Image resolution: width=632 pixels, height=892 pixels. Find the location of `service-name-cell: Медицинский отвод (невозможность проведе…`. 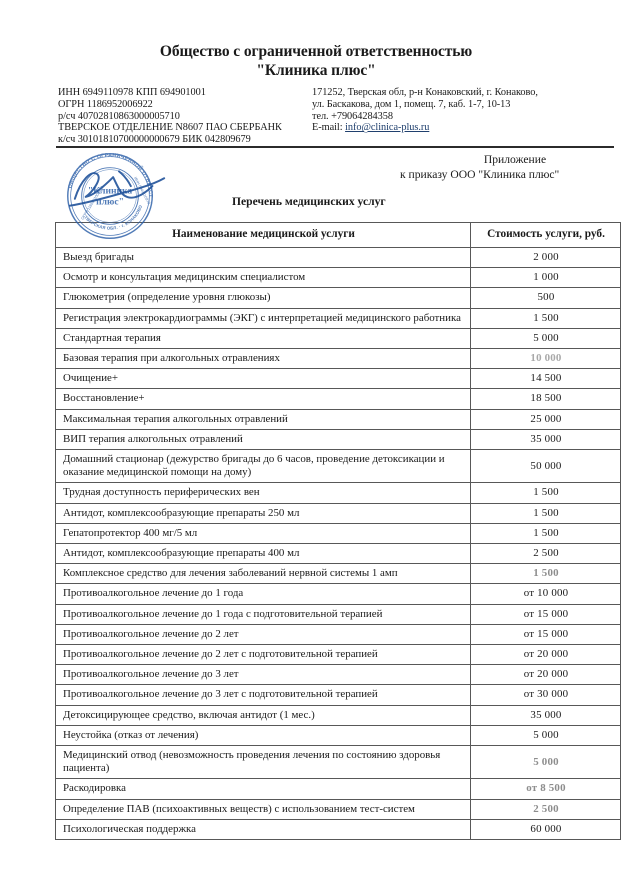

service-name-cell: Медицинский отвод (невозможность проведе… is located at coordinates (263, 762).